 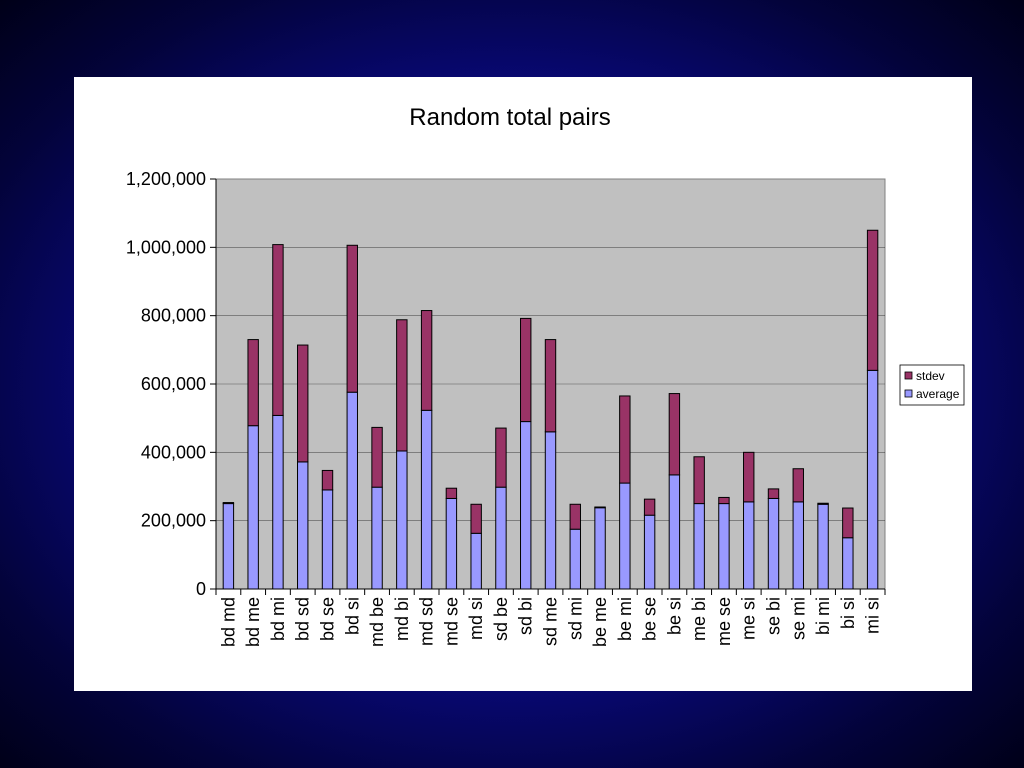 I want to click on legend: stdev average, so click(x=932, y=385).